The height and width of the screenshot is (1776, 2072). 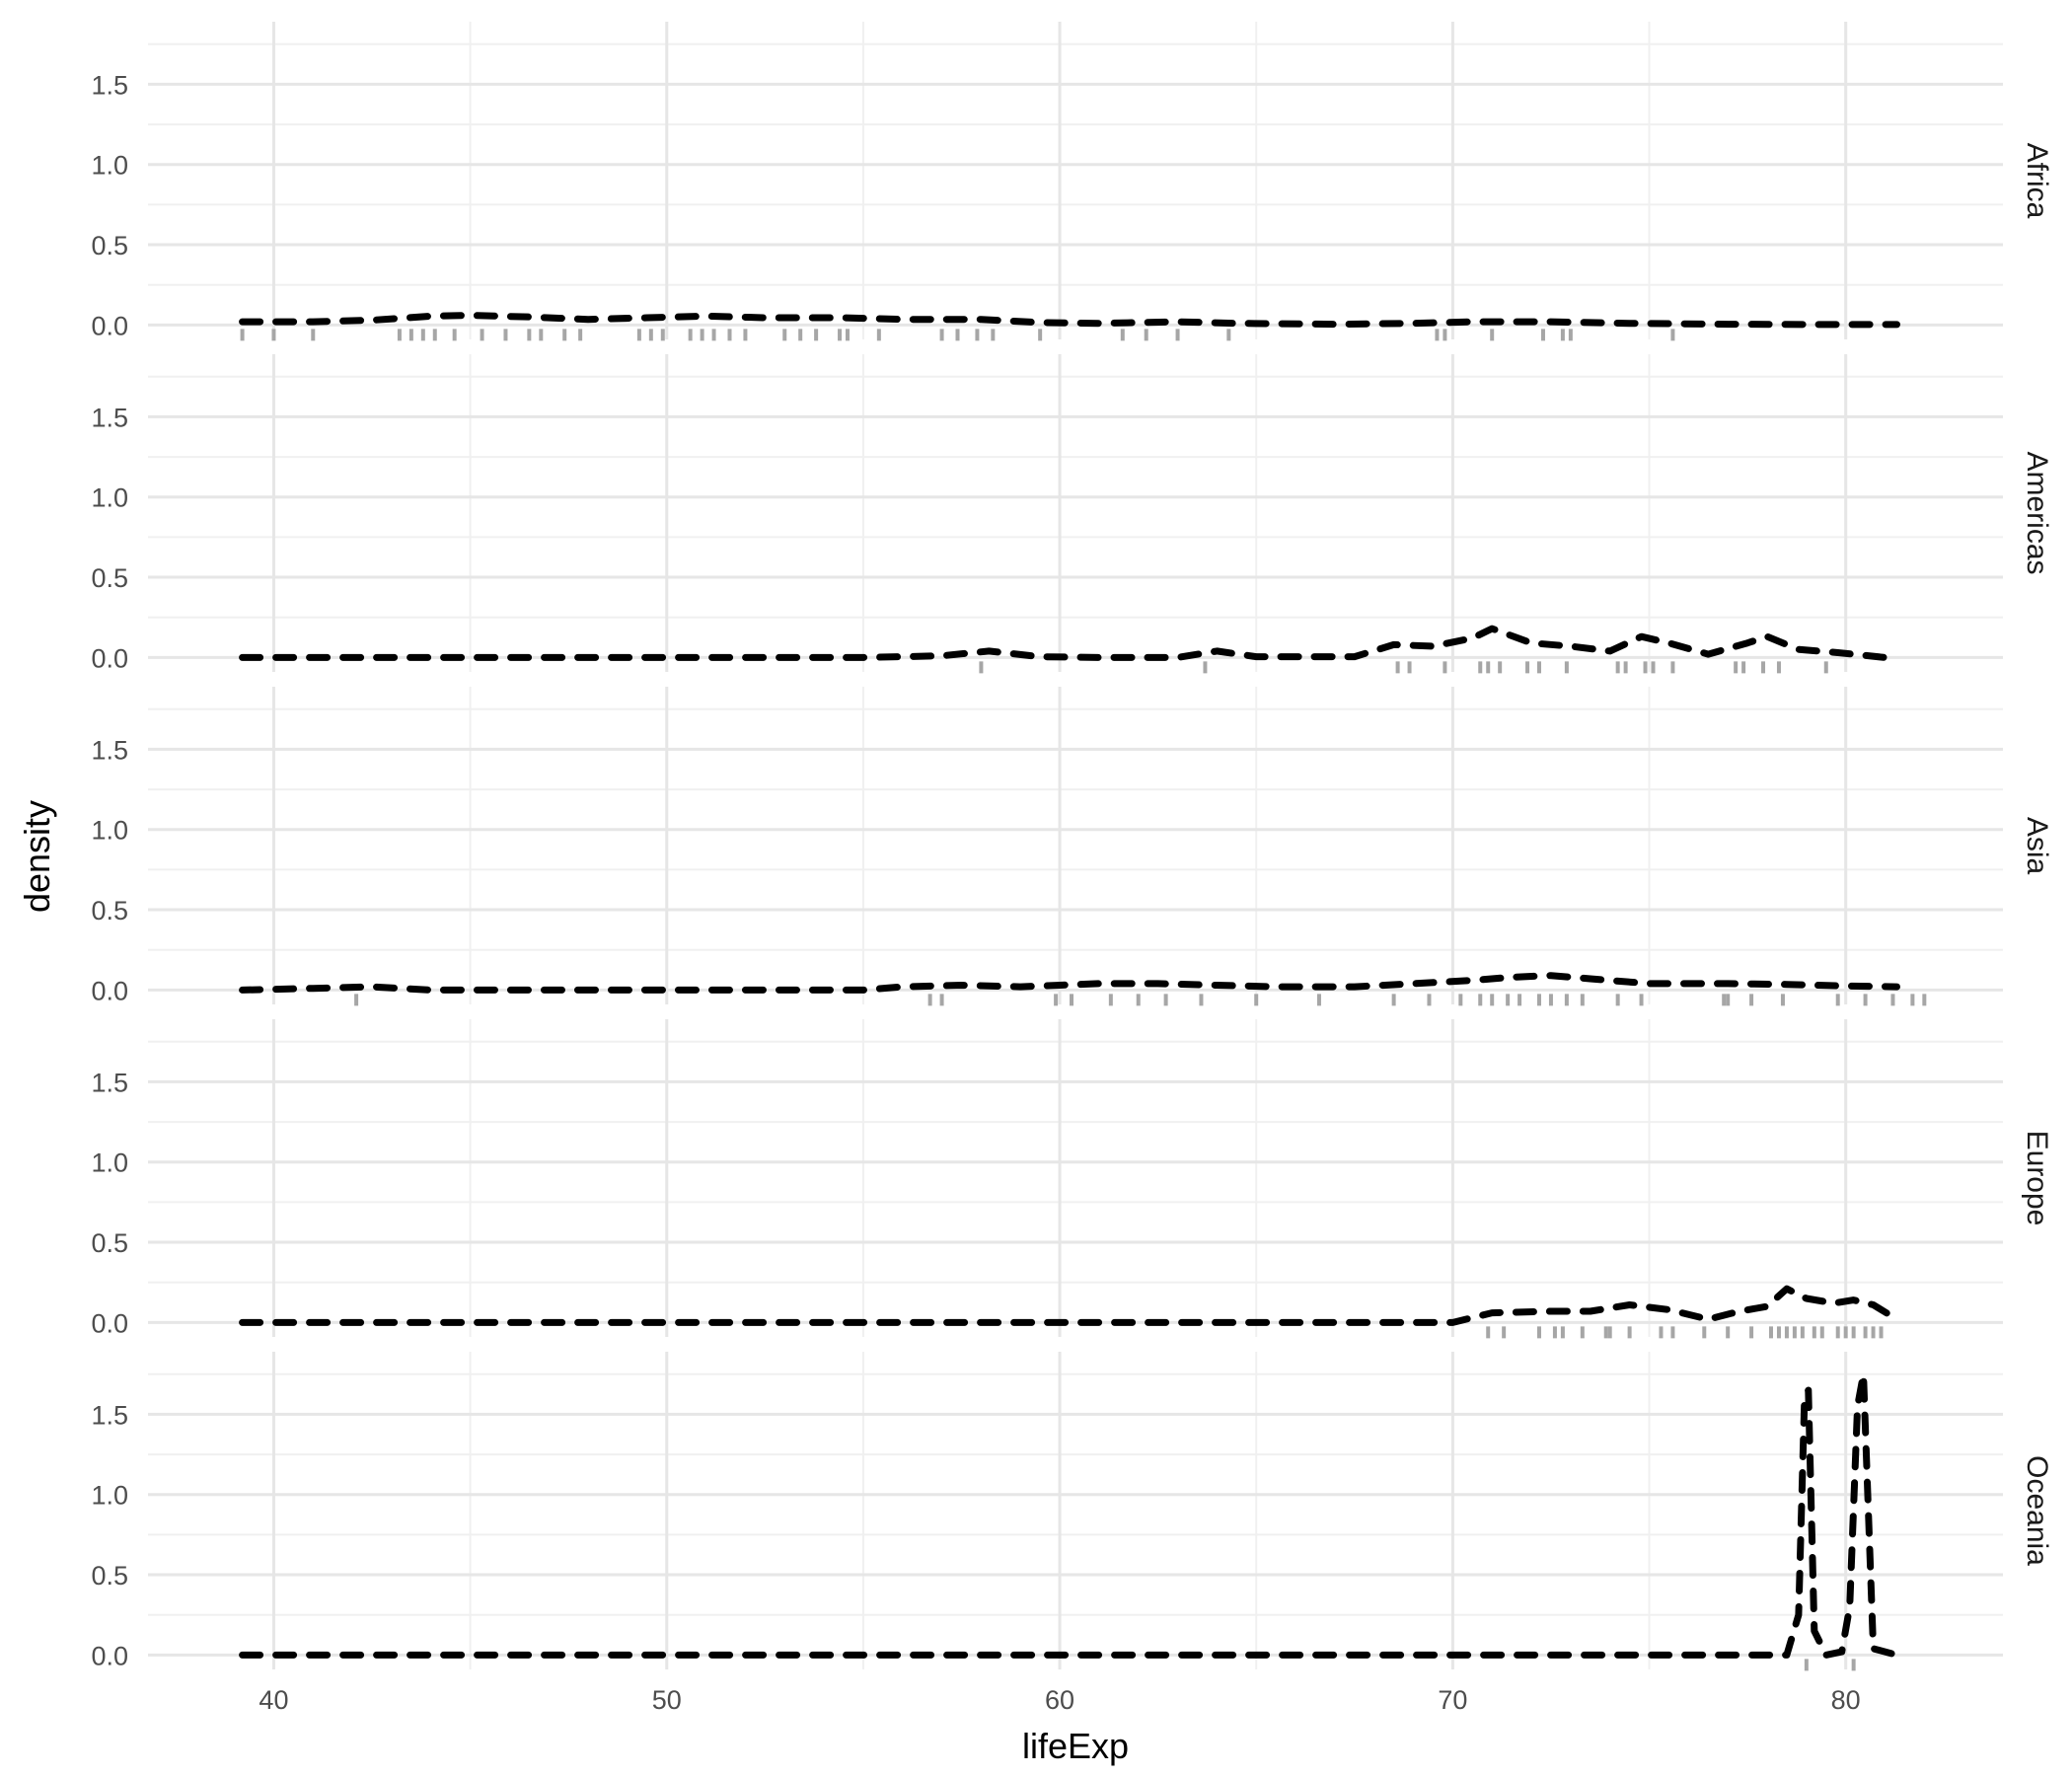 What do you see at coordinates (667, 1700) in the screenshot?
I see `x-tick-label: 50` at bounding box center [667, 1700].